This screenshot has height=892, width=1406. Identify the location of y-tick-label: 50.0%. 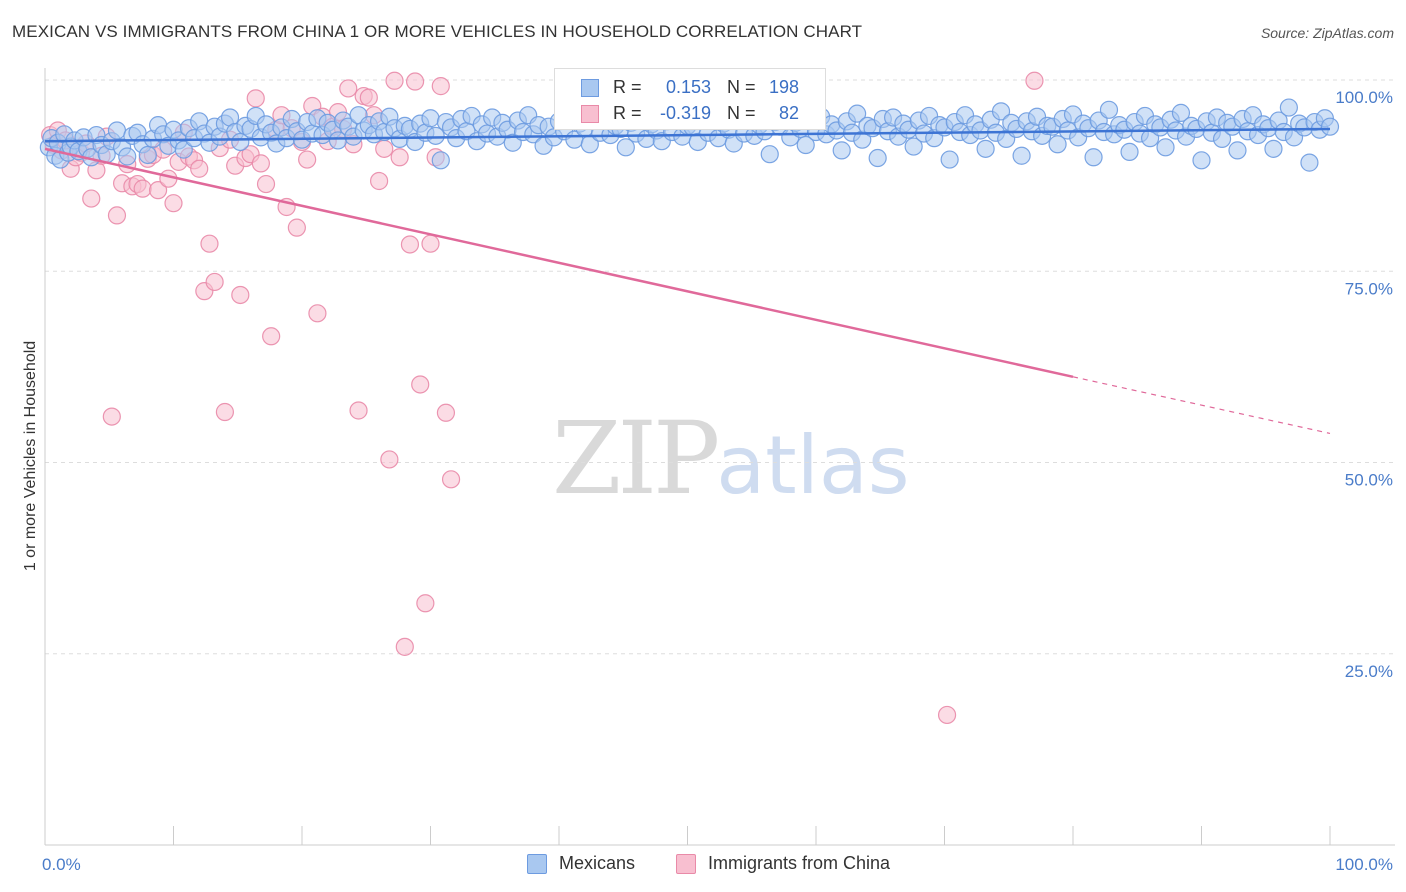
(1369, 480).